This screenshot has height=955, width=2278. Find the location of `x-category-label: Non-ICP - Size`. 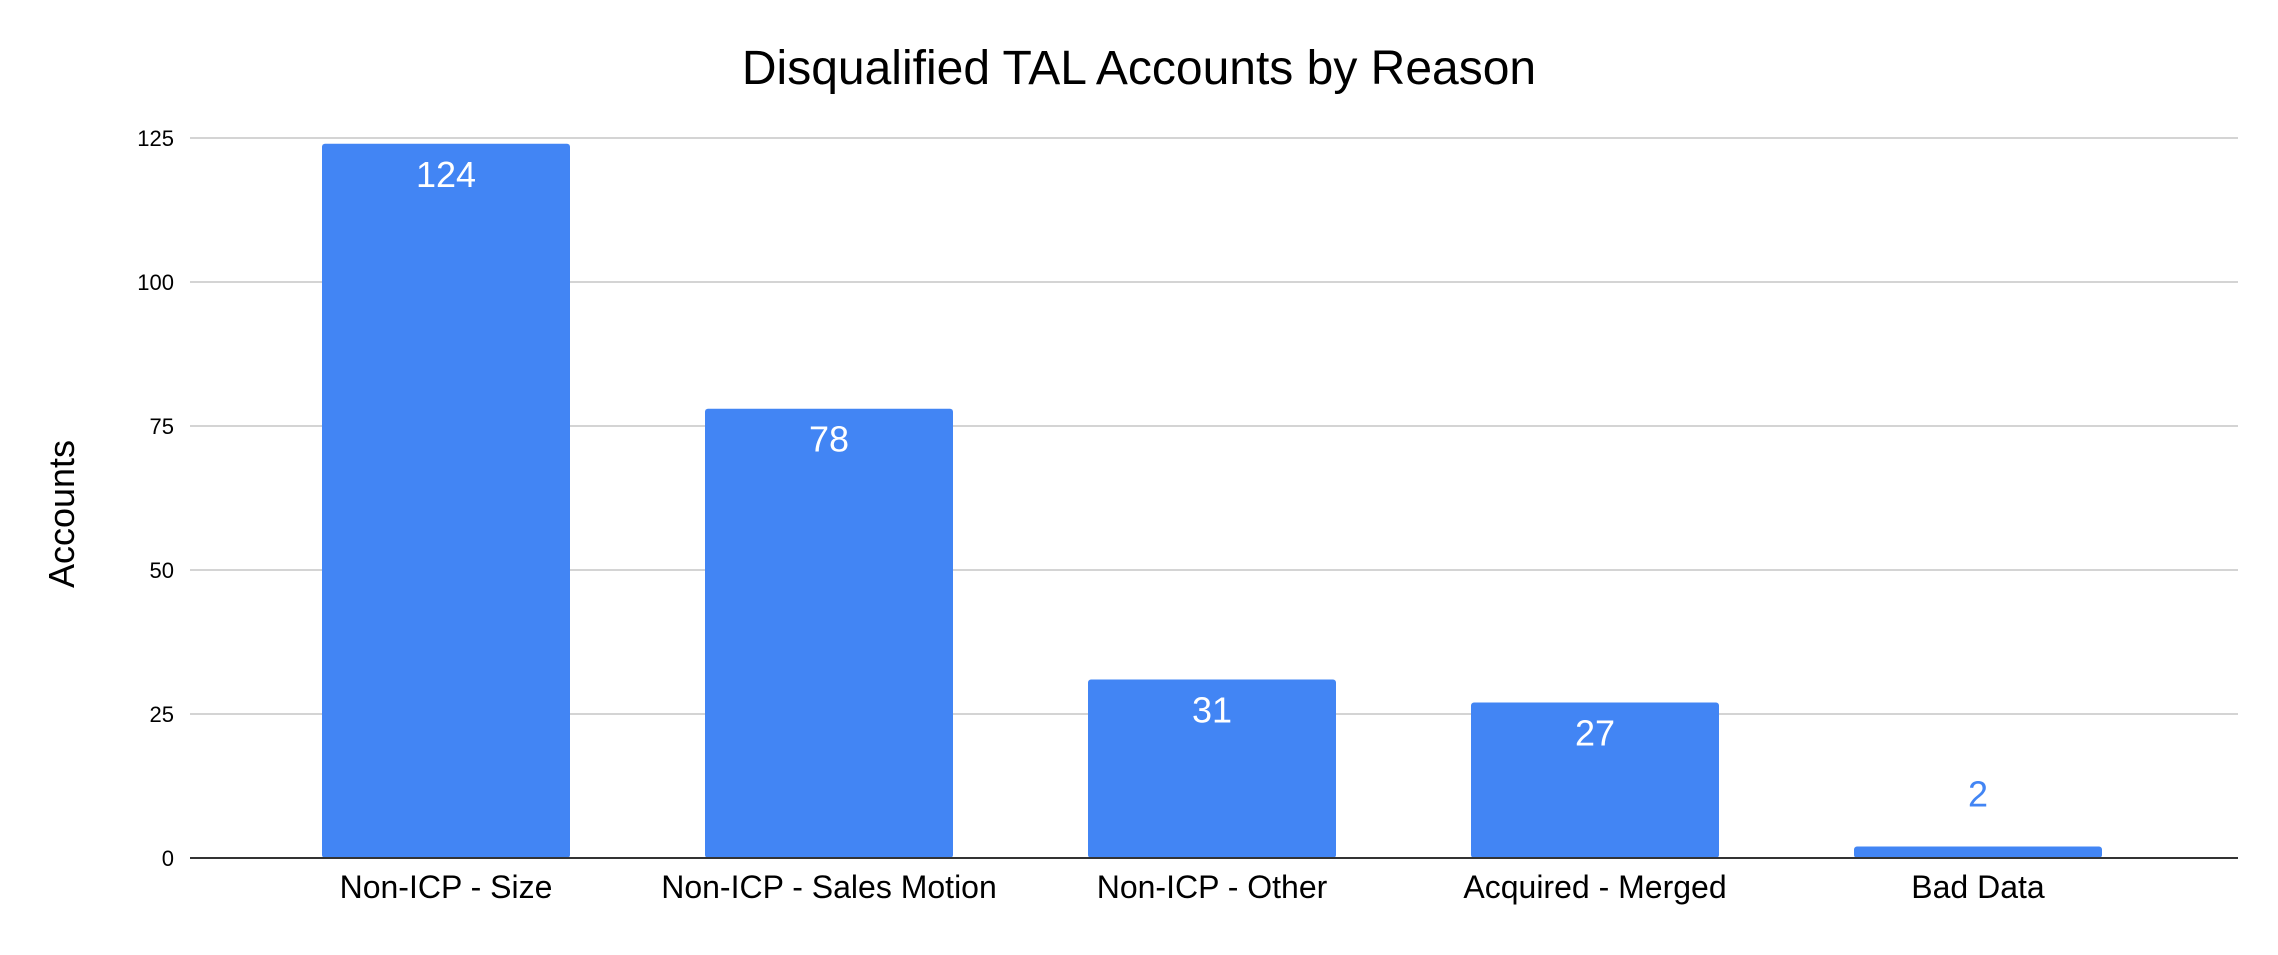

x-category-label: Non-ICP - Size is located at coordinates (446, 887).